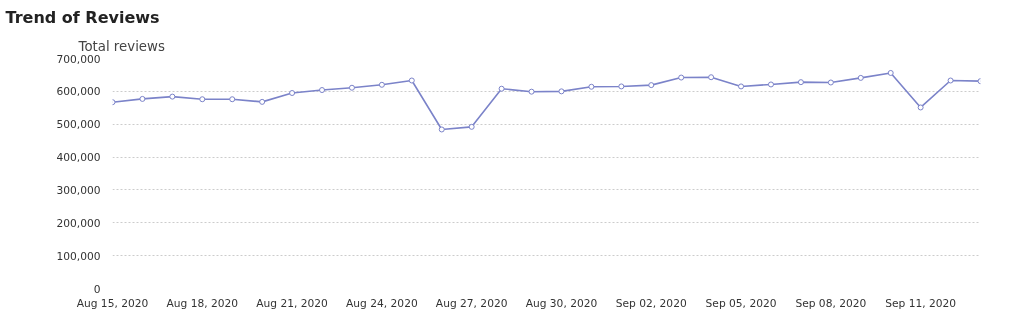 The width and height of the screenshot is (1024, 332). Describe the element at coordinates (121, 46) in the screenshot. I see `y-axis-title: Total reviews` at that location.